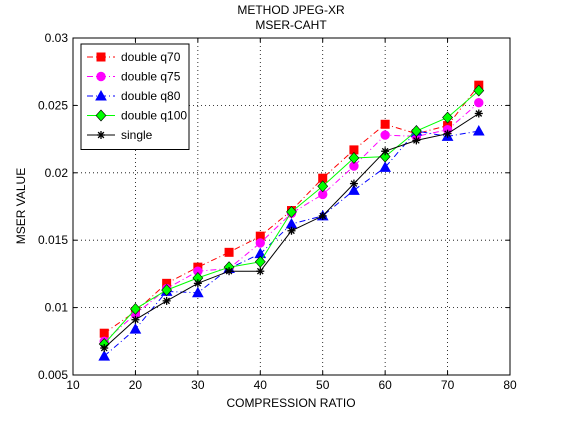 Image resolution: width=561 pixels, height=425 pixels. What do you see at coordinates (21, 206) in the screenshot?
I see `y-axis-label: MSER VALUE` at bounding box center [21, 206].